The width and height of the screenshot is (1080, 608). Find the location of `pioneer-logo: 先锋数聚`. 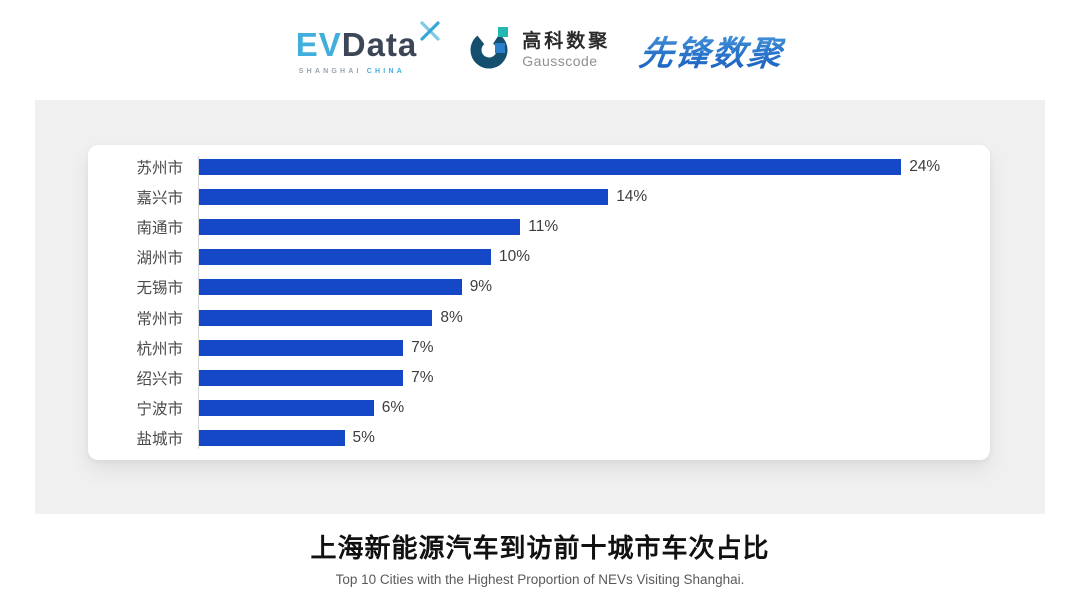

pioneer-logo: 先锋数聚 is located at coordinates (712, 50).